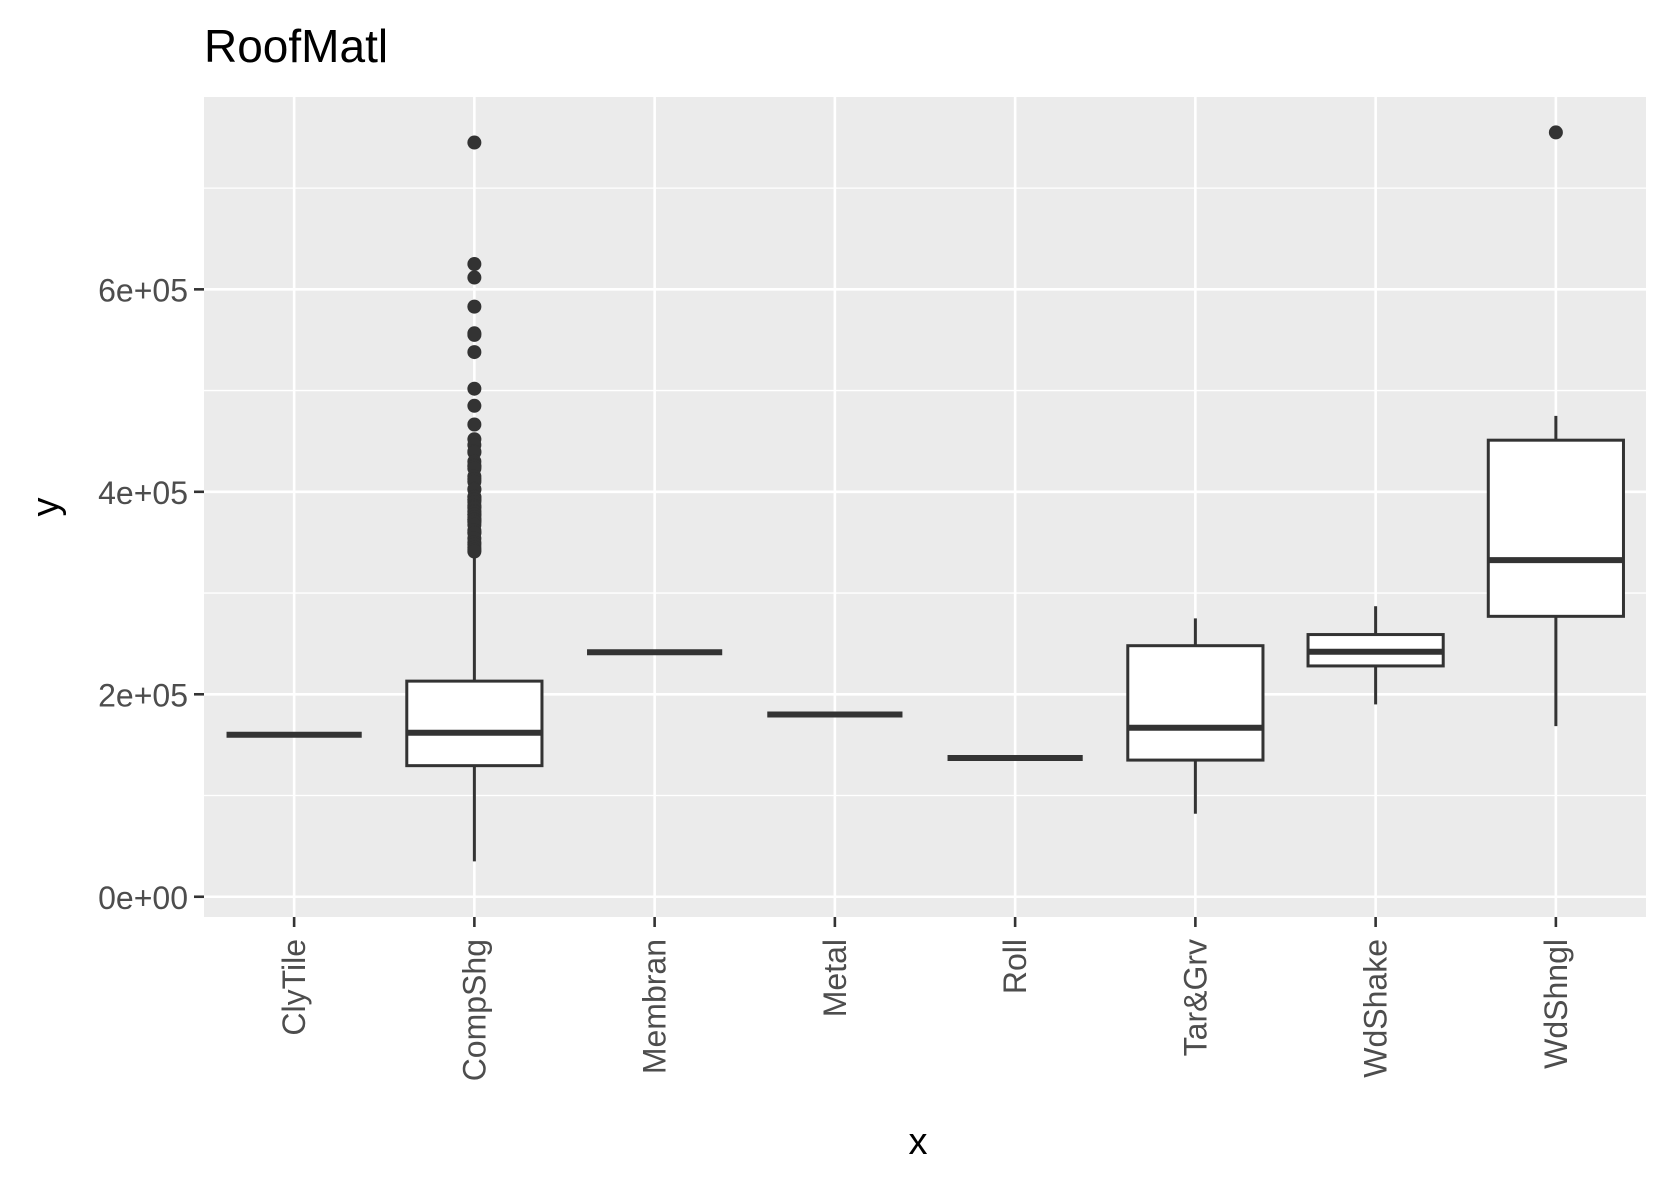  I want to click on x-tick-label: WdShngl, so click(1556, 1004).